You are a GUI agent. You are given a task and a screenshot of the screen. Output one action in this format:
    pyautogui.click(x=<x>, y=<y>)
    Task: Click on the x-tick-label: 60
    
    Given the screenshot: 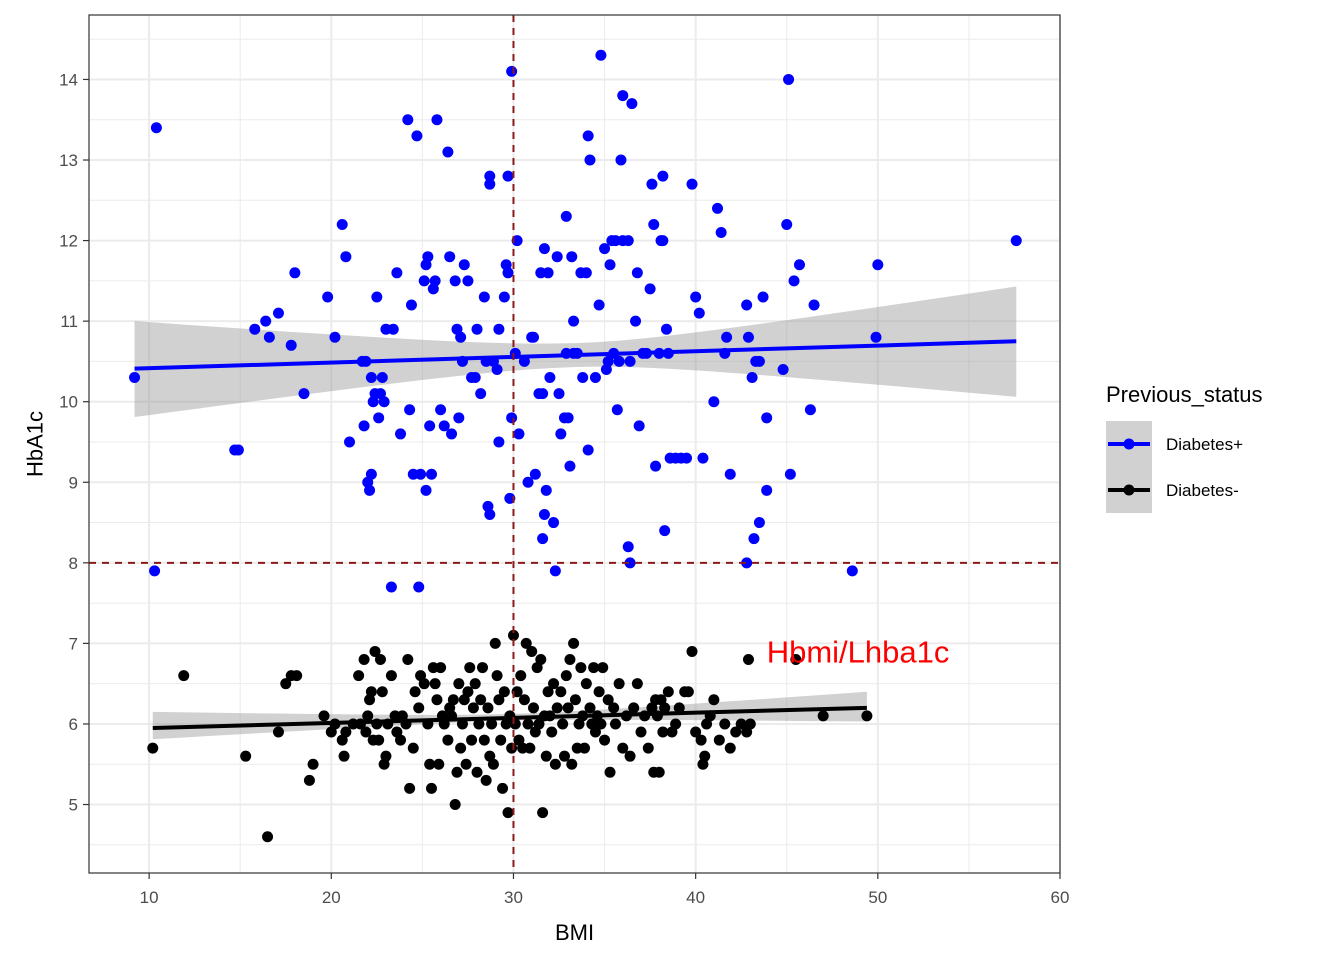 What is the action you would take?
    pyautogui.click(x=1060, y=897)
    